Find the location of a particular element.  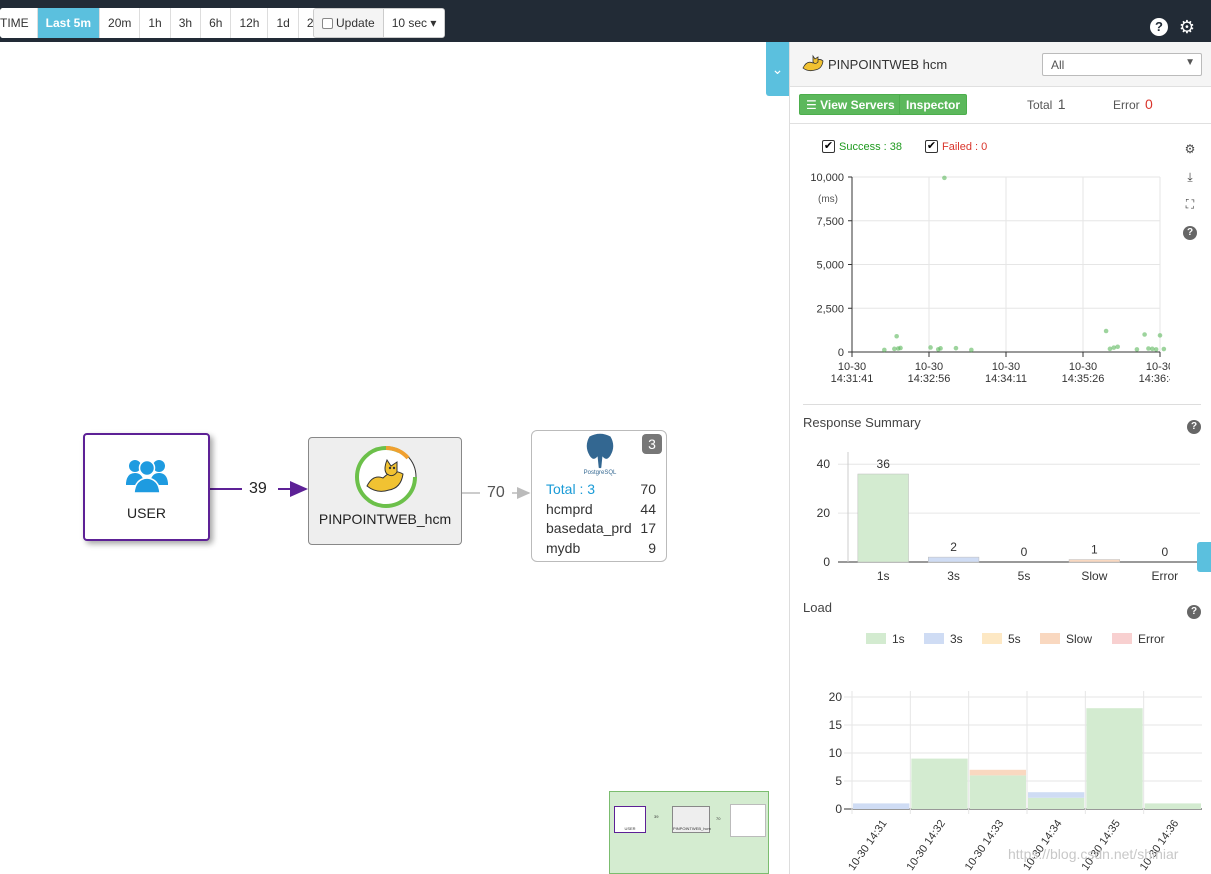

load-help-icon: ? is located at coordinates (1194, 610).